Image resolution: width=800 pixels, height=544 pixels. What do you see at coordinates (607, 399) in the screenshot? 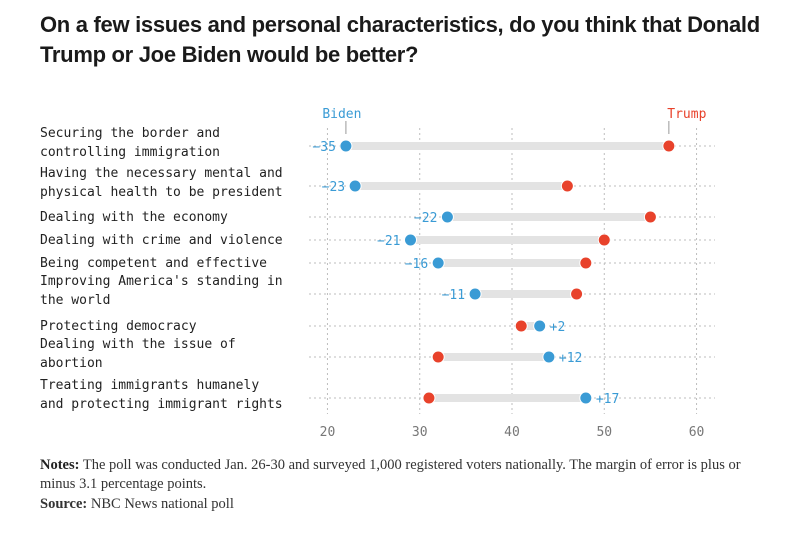
I see `difference-label: +17` at bounding box center [607, 399].